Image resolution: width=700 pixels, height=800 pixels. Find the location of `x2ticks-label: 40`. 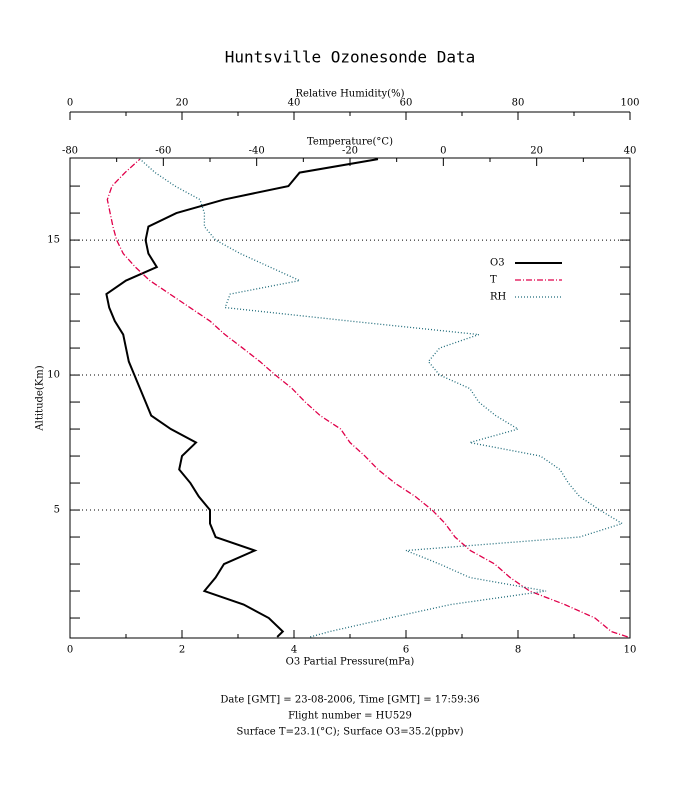

x2ticks-label: 40 is located at coordinates (630, 151).